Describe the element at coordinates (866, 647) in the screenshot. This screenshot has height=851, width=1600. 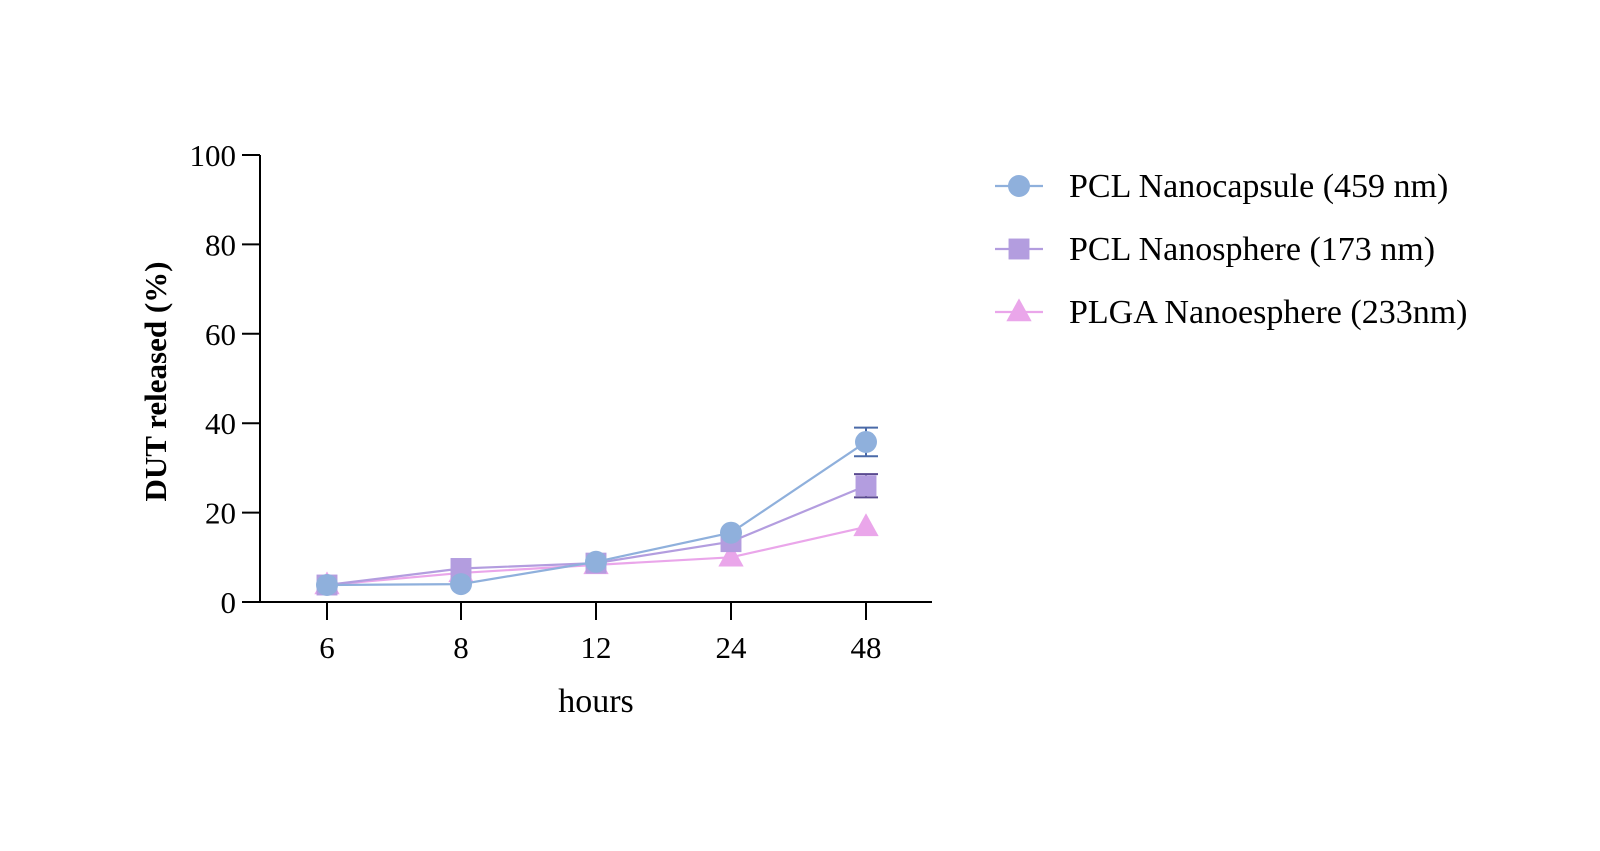
I see `x-tick-label: 48` at that location.